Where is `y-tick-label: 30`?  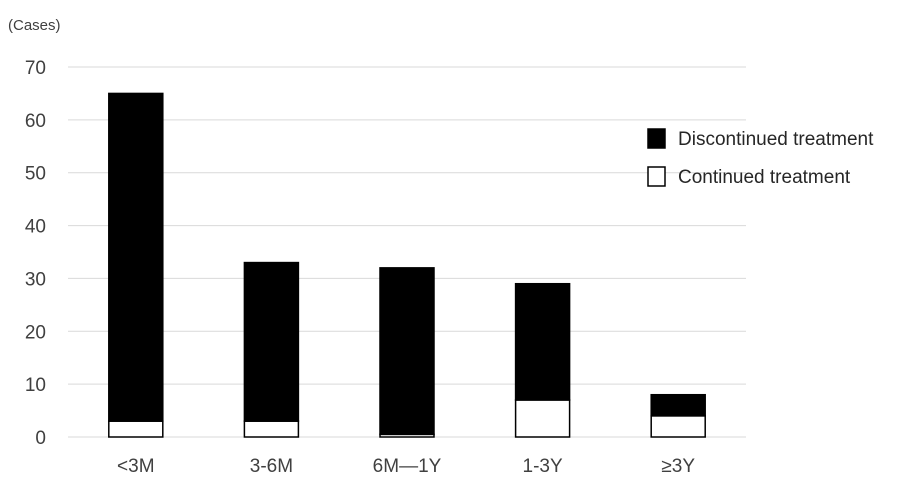 y-tick-label: 30 is located at coordinates (35, 279).